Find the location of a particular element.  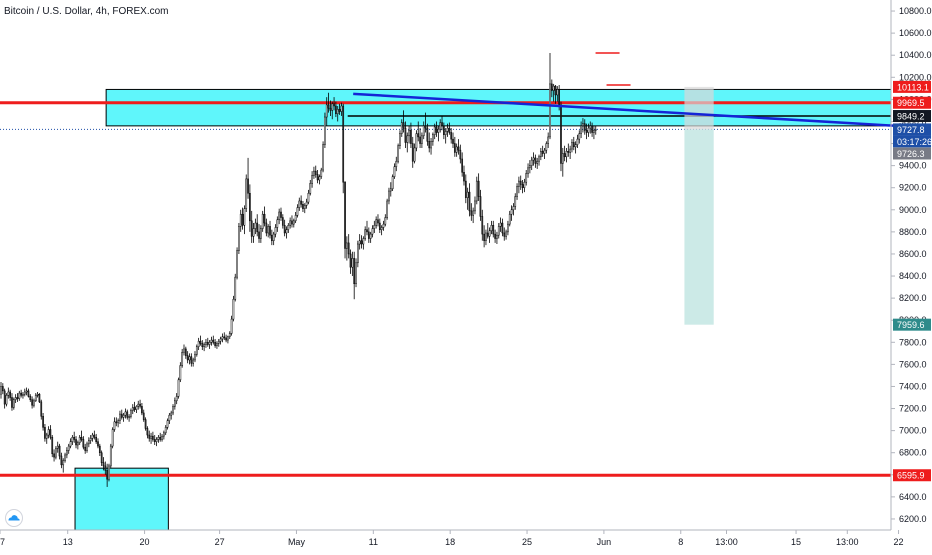

time-tick-label: 8 is located at coordinates (680, 542).